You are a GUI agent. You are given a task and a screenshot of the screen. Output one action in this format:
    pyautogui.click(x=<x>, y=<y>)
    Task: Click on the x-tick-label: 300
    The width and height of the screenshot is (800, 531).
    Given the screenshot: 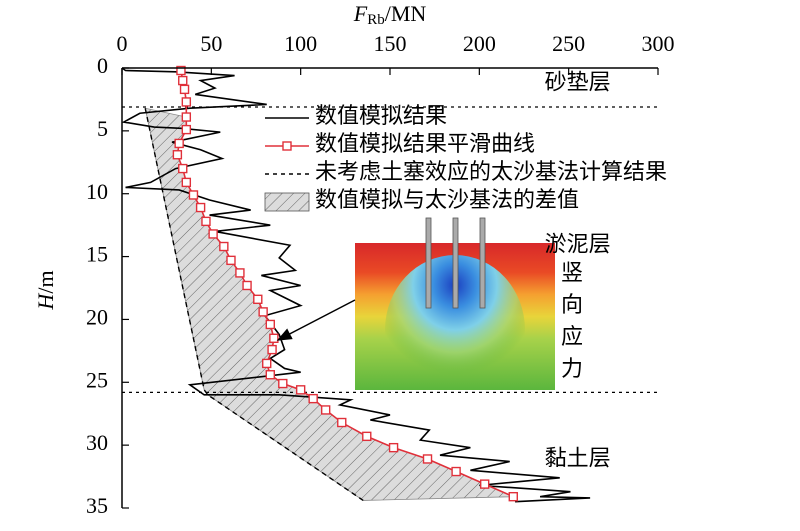 What is the action you would take?
    pyautogui.click(x=658, y=43)
    